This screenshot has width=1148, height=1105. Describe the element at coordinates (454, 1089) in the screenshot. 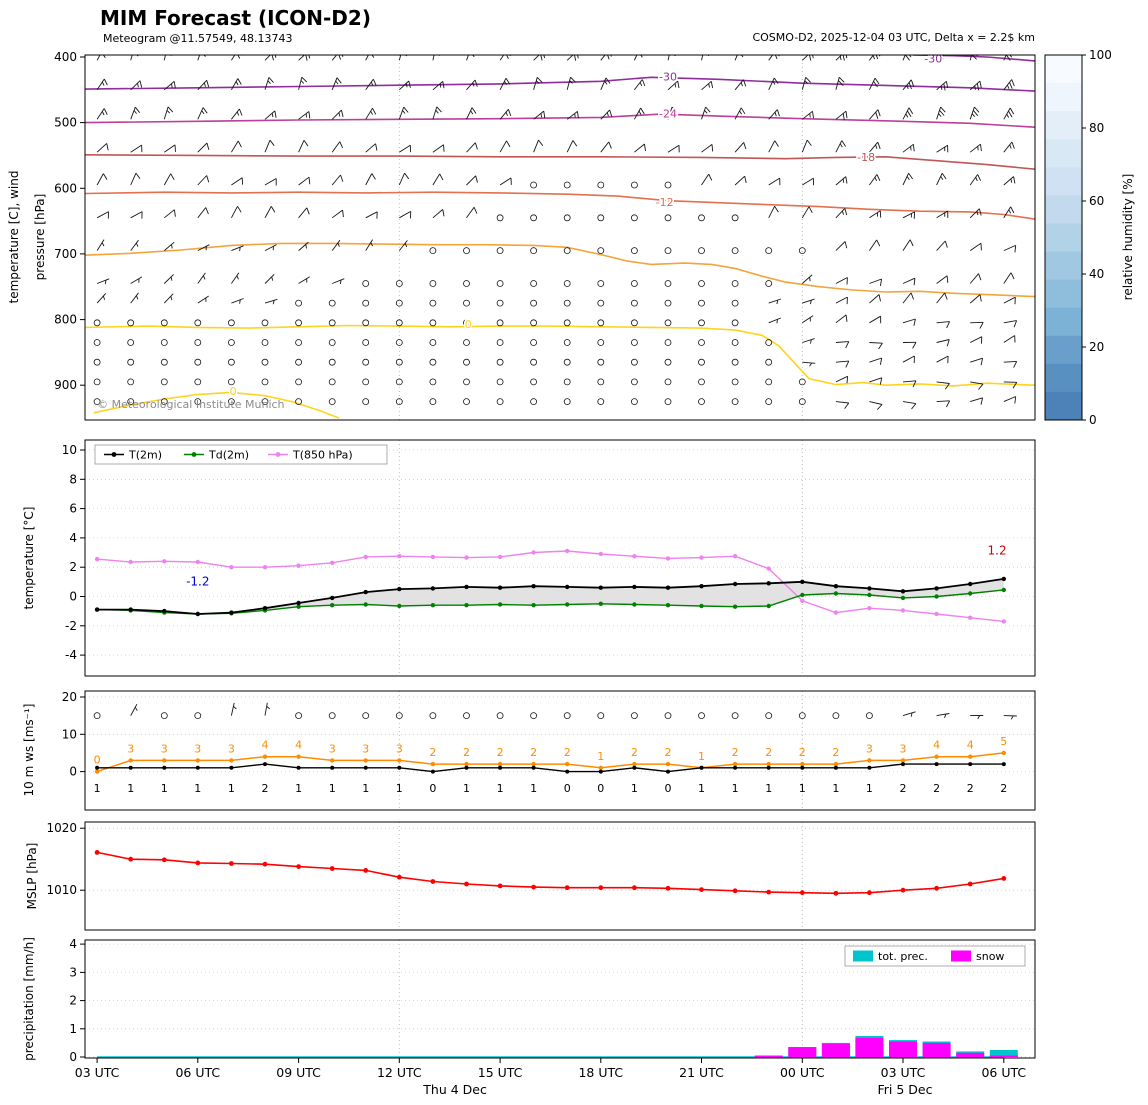

I see `day-label: Thu 4 Dec` at that location.